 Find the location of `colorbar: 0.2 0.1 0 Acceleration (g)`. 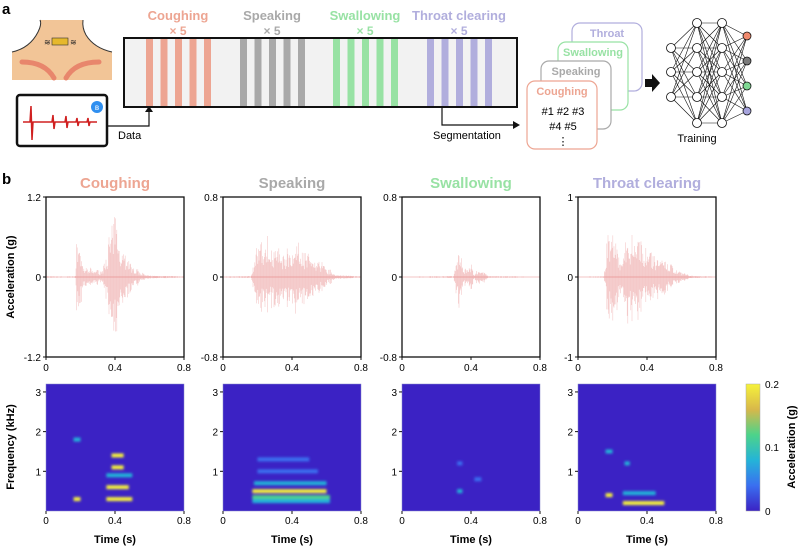

colorbar: 0.2 0.1 0 Acceleration (g) is located at coordinates (771, 449).